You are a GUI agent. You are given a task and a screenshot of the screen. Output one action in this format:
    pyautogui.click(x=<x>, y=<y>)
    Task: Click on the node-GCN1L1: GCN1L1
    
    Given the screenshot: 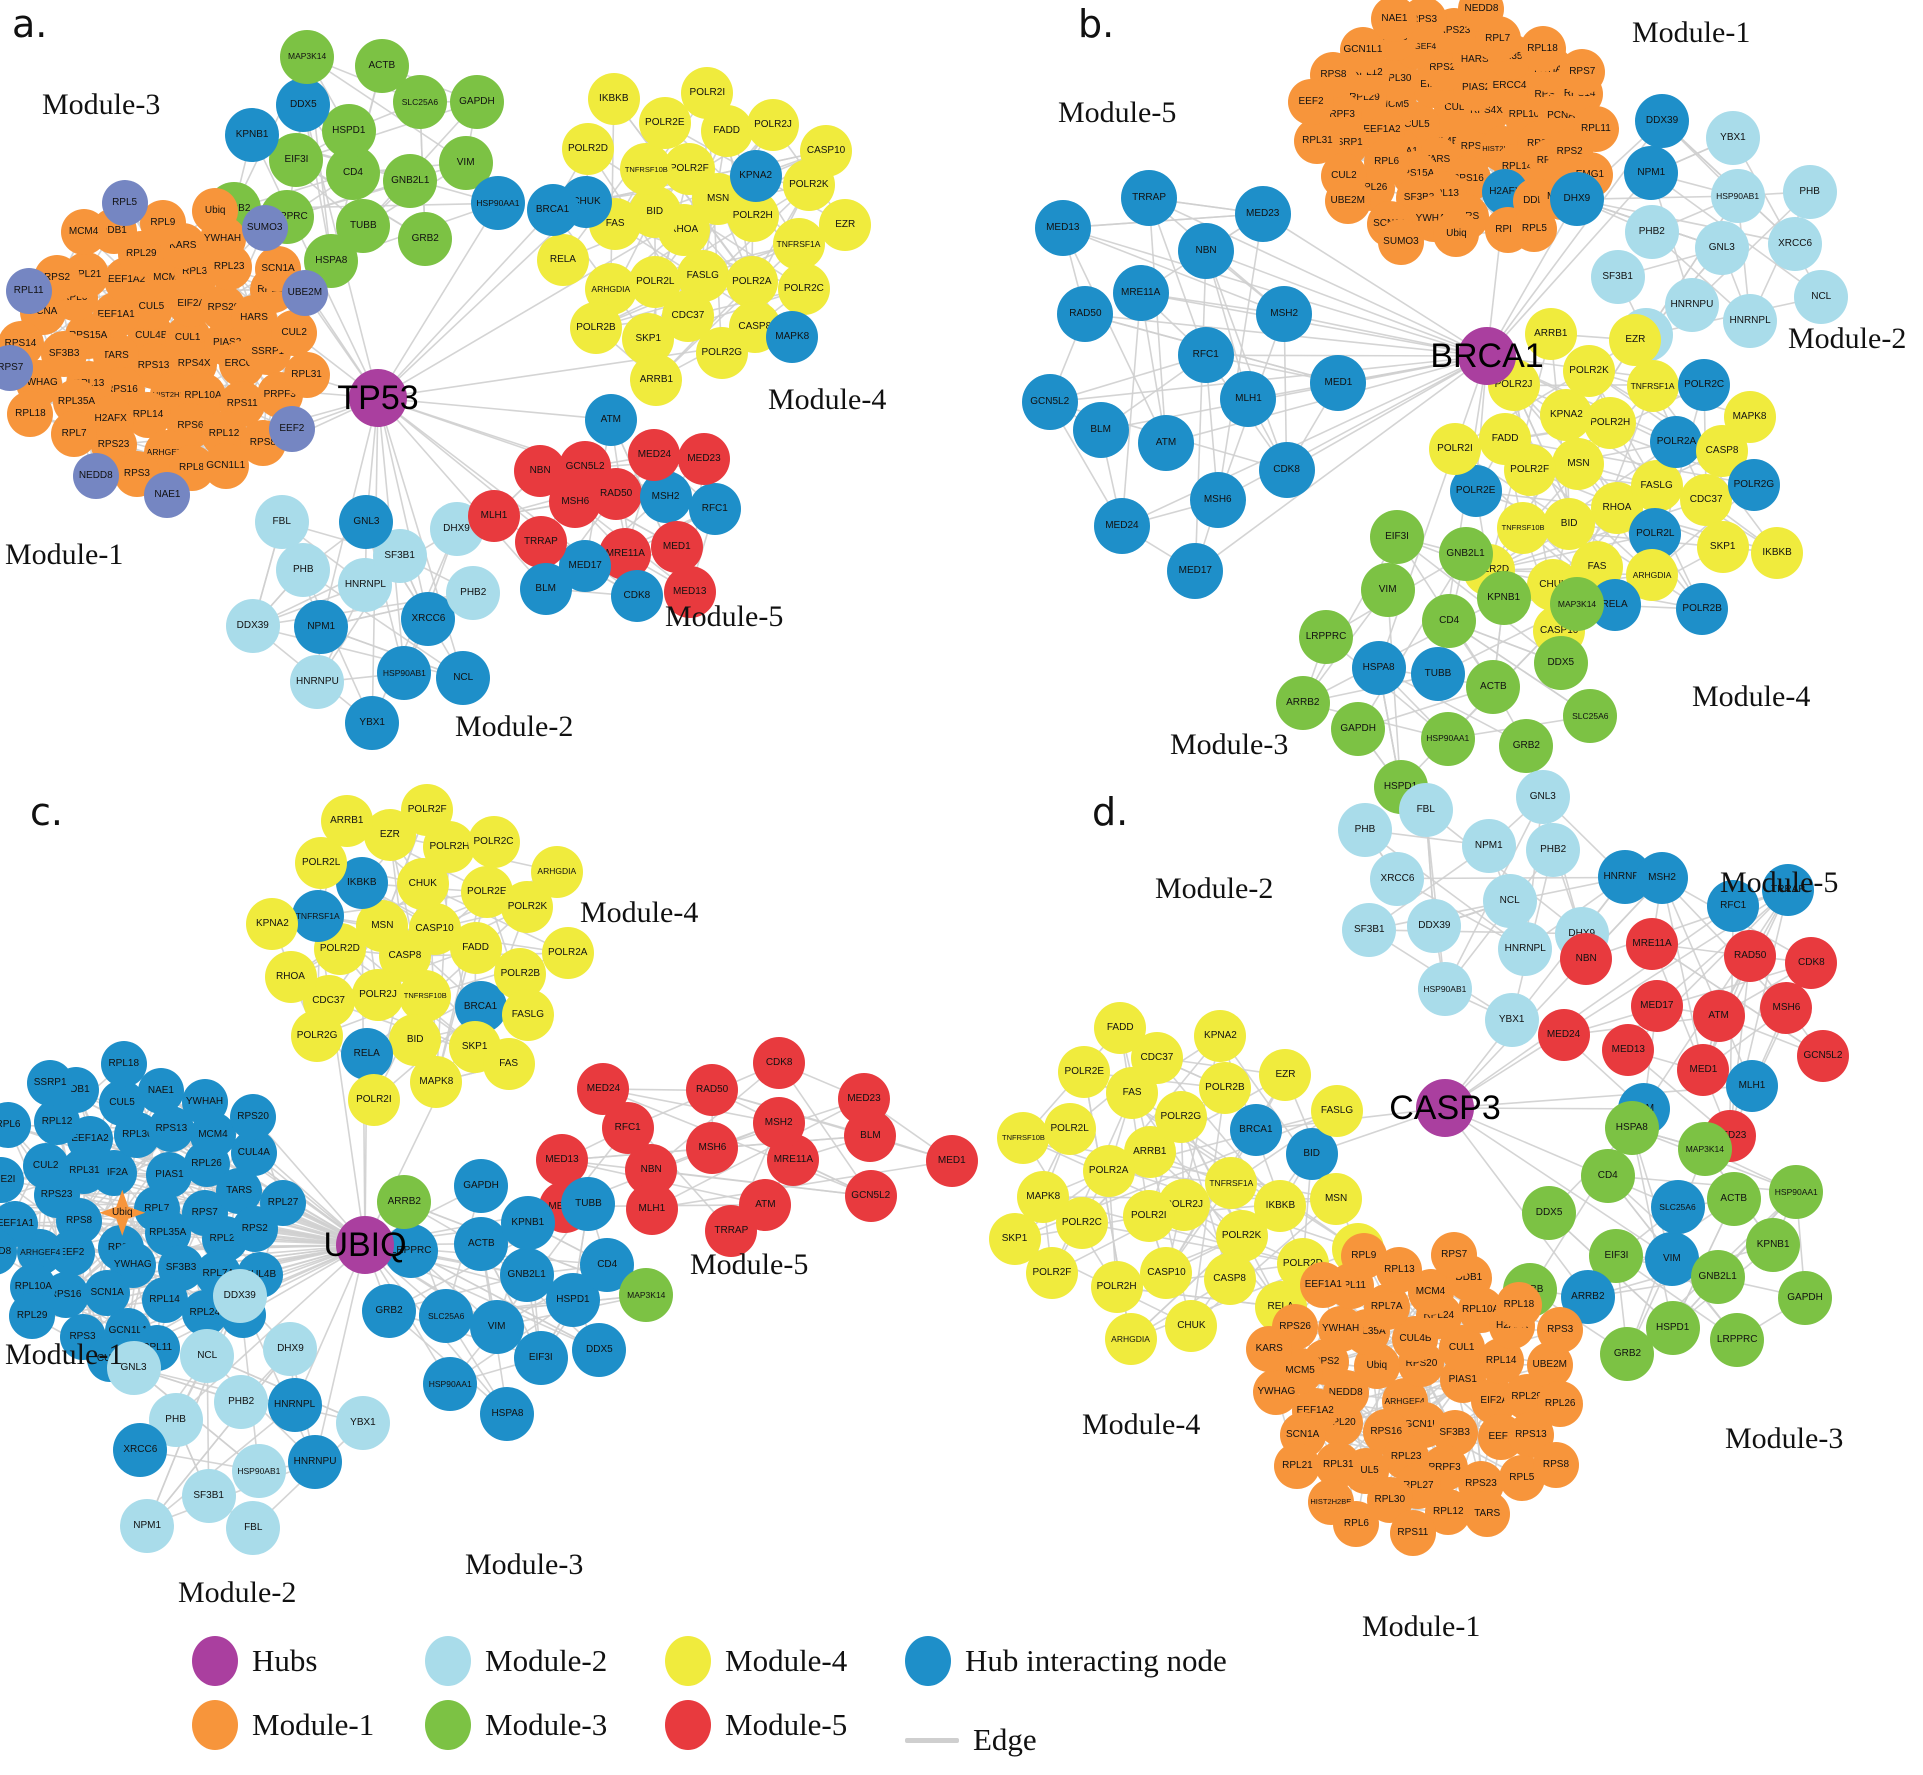 What is the action you would take?
    pyautogui.click(x=225, y=466)
    